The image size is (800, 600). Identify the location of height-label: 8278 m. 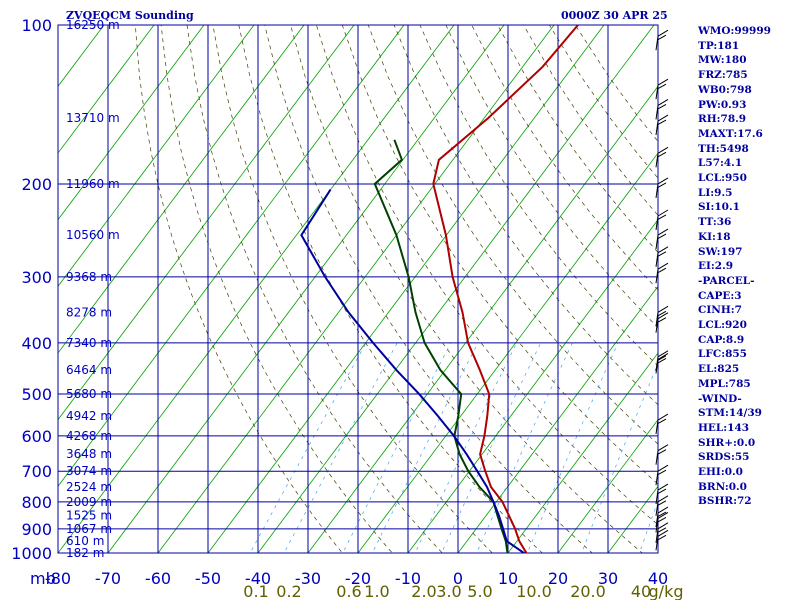
(89, 312).